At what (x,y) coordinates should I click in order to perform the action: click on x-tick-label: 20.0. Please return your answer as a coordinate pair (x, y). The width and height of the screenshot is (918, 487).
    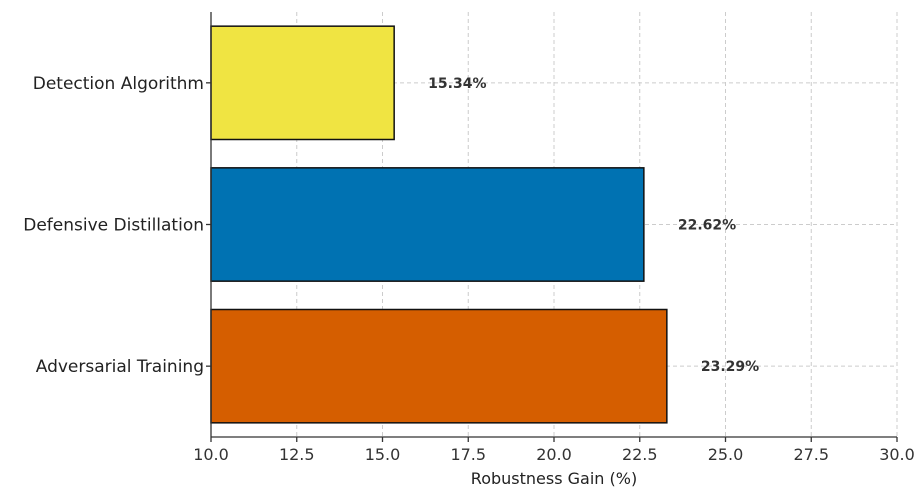
    Looking at the image, I should click on (554, 454).